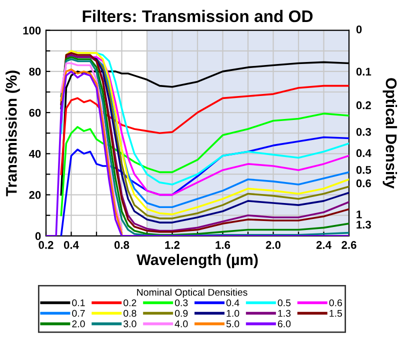 Image resolution: width=400 pixels, height=337 pixels. What do you see at coordinates (233, 302) in the screenshot?
I see `legend-label: 0.4` at bounding box center [233, 302].